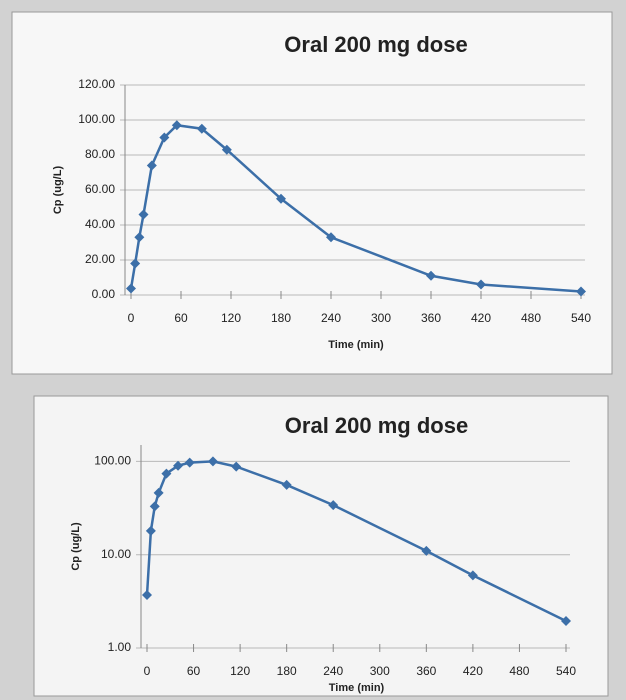 The width and height of the screenshot is (626, 700). I want to click on y-tick-label: 120.00, so click(96, 84).